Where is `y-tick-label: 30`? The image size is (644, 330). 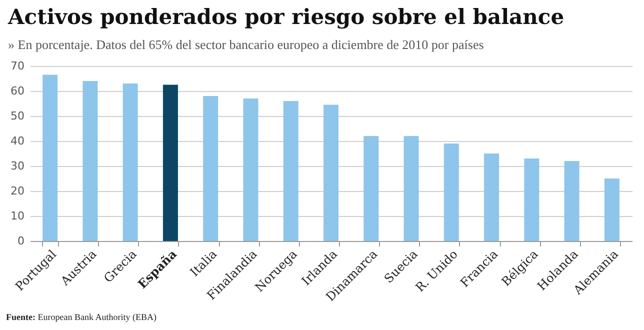 y-tick-label: 30 is located at coordinates (17, 166).